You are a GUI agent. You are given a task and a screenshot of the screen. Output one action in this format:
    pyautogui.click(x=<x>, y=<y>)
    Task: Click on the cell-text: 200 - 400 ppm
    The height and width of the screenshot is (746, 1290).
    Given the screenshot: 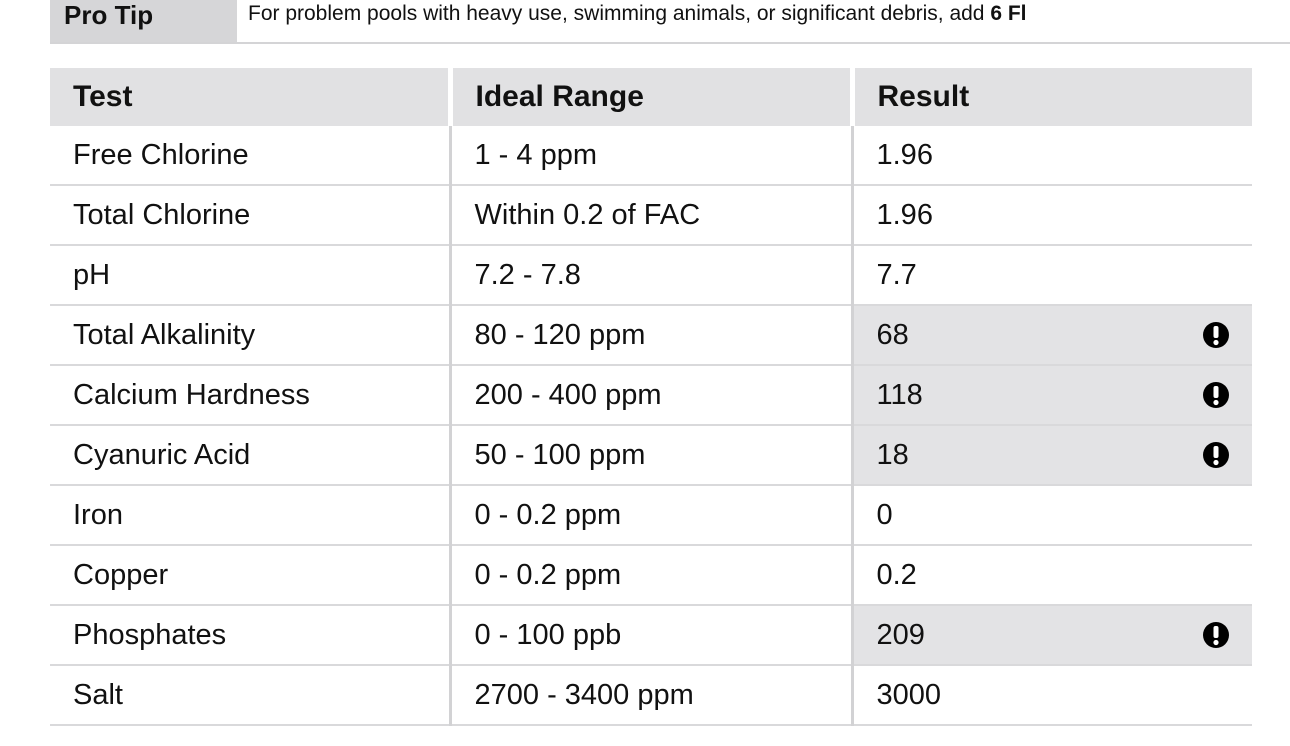 What is the action you would take?
    pyautogui.click(x=568, y=394)
    